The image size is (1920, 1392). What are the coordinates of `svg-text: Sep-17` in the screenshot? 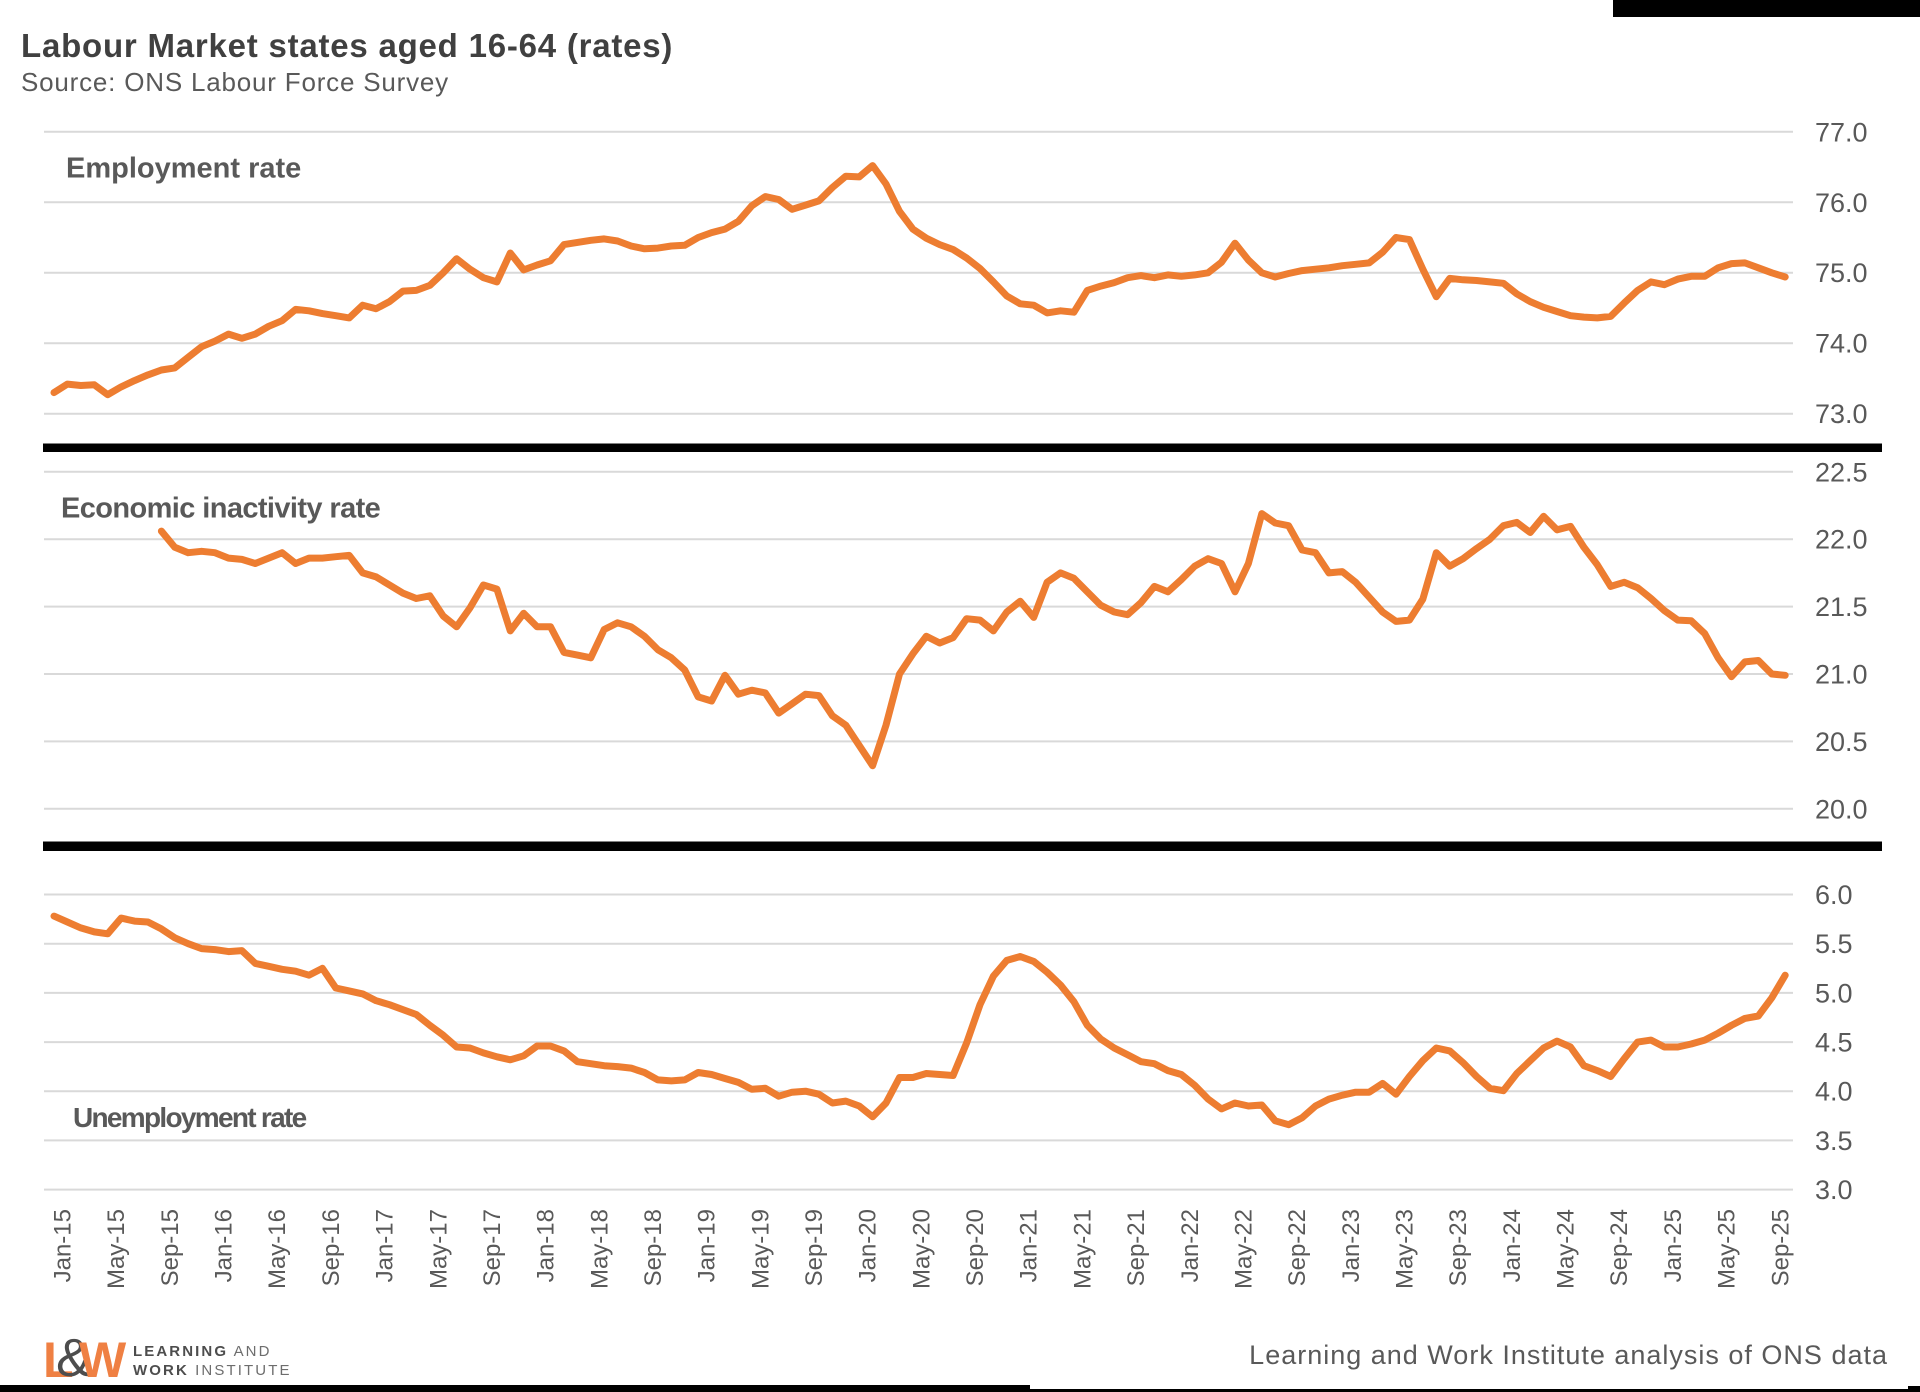 It's located at (492, 1247).